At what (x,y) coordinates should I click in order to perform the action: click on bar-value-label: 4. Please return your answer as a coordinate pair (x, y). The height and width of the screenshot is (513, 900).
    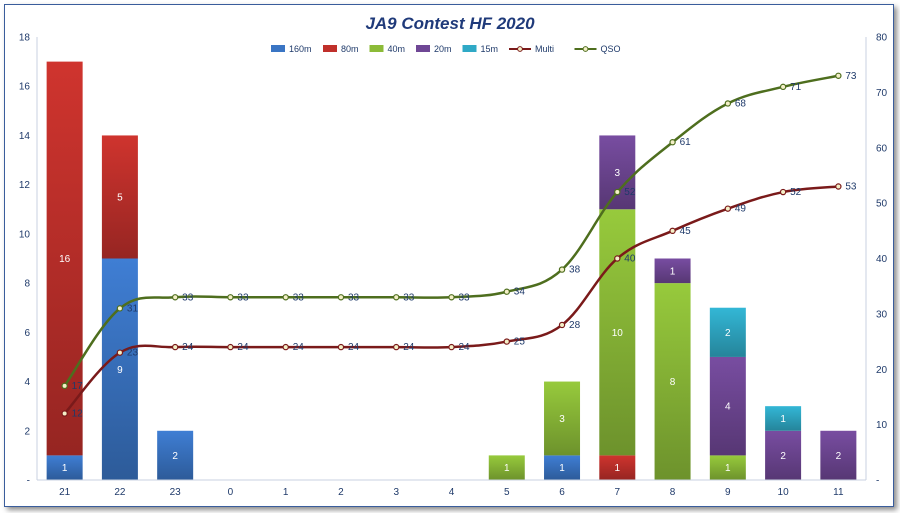
    Looking at the image, I should click on (728, 407).